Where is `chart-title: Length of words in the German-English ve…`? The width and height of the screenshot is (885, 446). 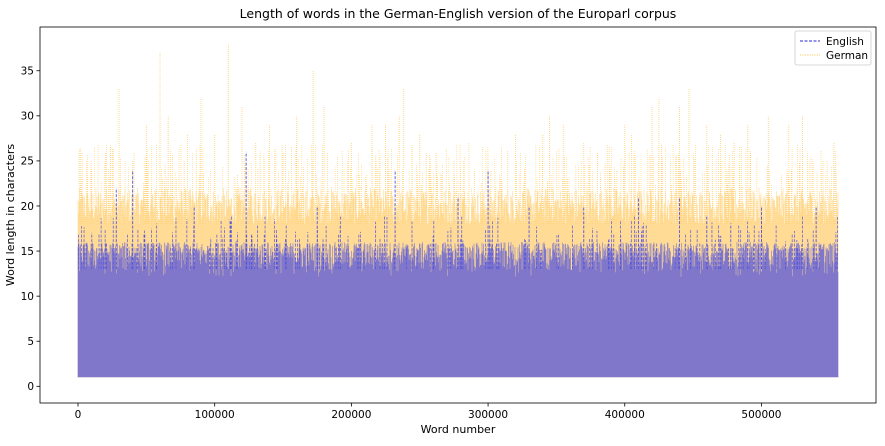 chart-title: Length of words in the German-English ve… is located at coordinates (458, 13).